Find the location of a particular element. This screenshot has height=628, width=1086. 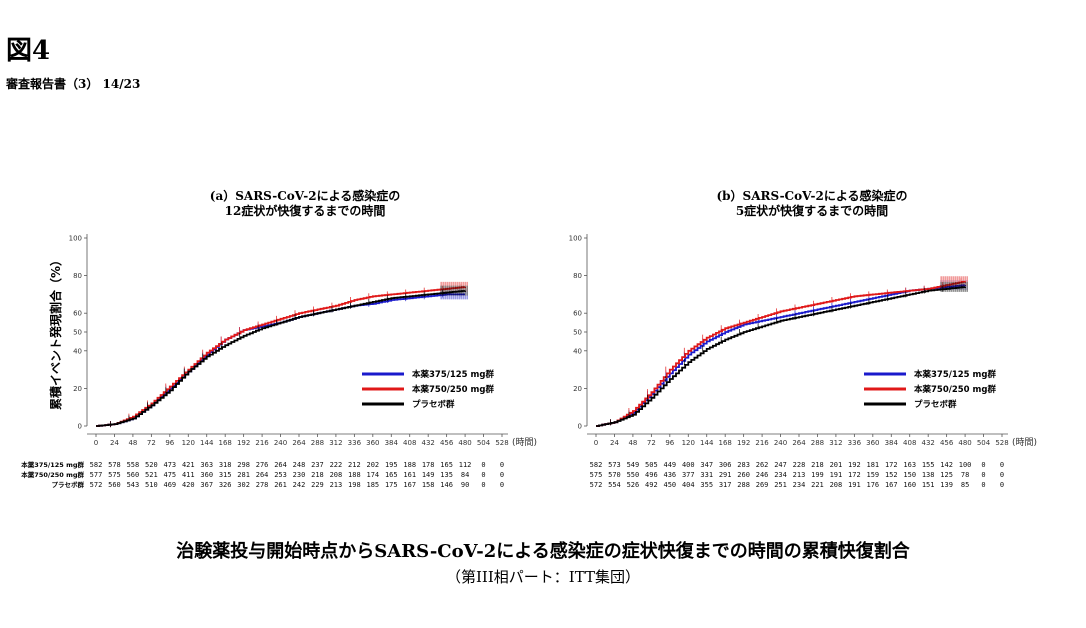

risk-count: 315 is located at coordinates (225, 475).